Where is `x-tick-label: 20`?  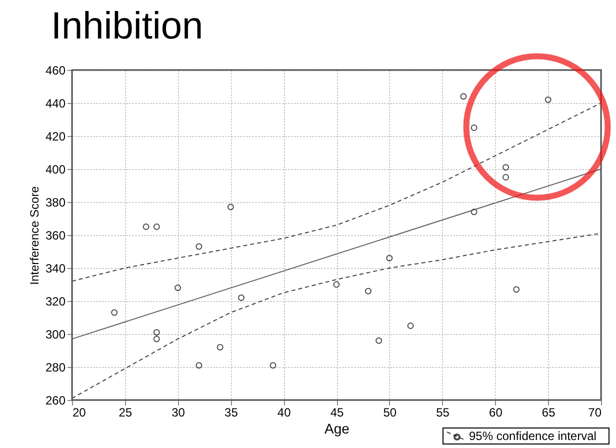 x-tick-label: 20 is located at coordinates (79, 413).